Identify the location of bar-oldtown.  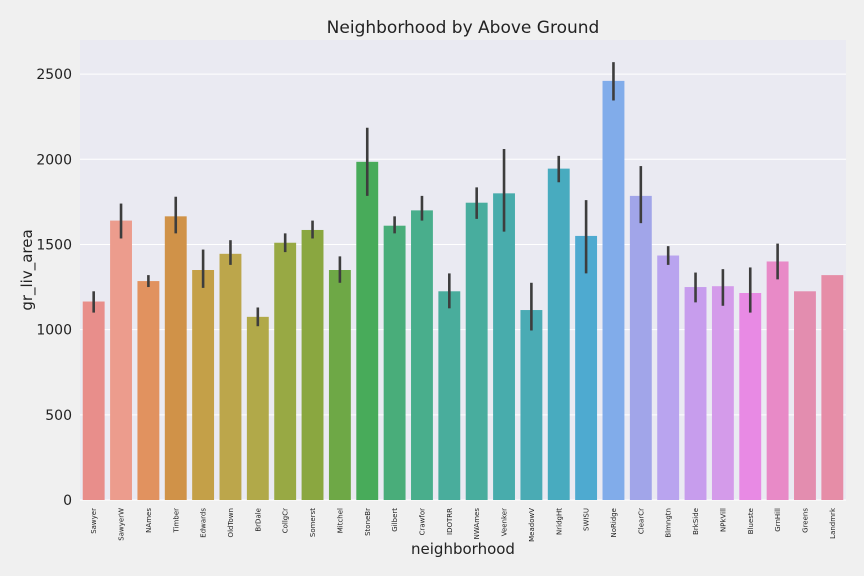
(230, 376).